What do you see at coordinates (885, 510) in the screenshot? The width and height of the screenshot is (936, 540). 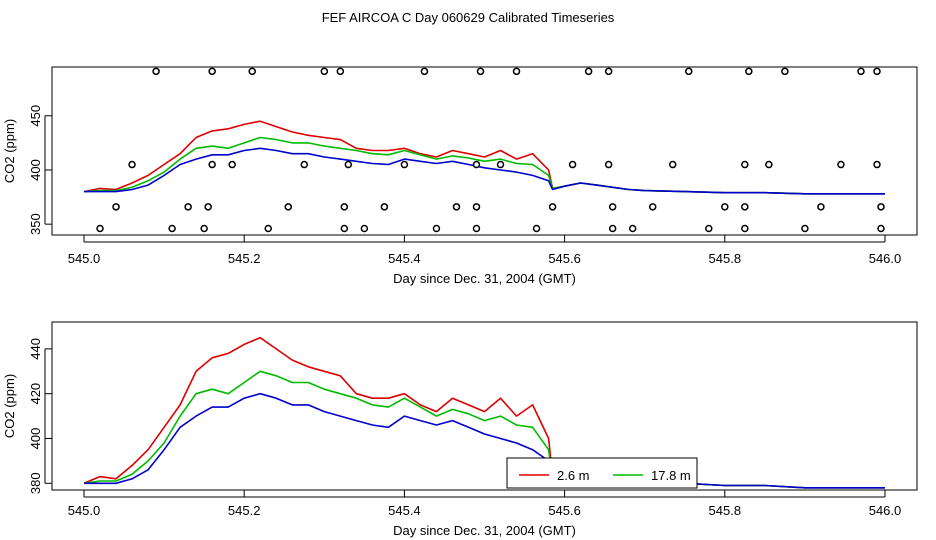 I see `bottom-x-tick-label: 546.0` at bounding box center [885, 510].